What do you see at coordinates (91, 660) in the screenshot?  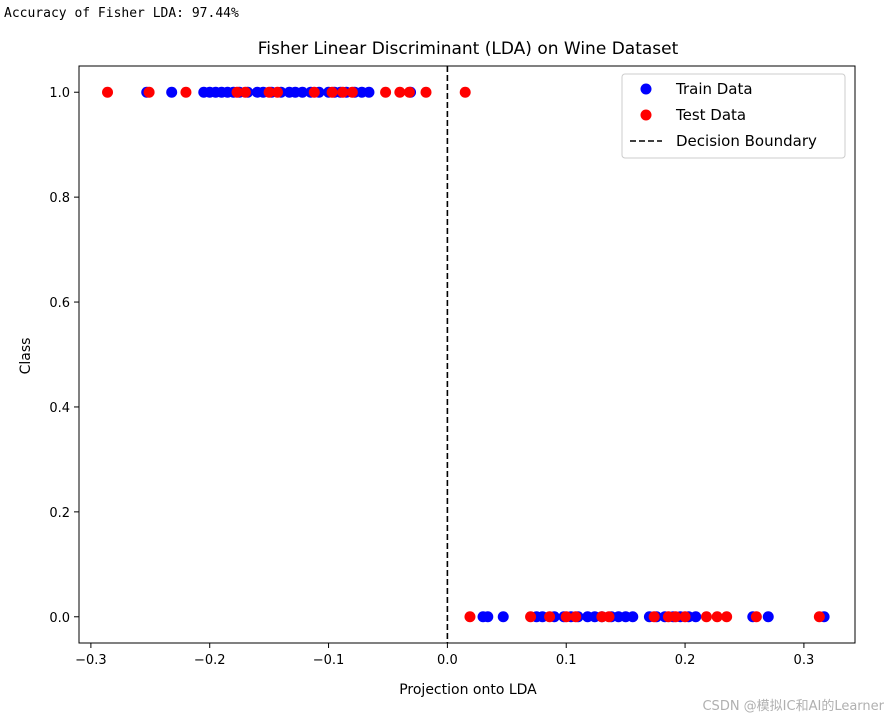 I see `x-tick-label: −0.3` at bounding box center [91, 660].